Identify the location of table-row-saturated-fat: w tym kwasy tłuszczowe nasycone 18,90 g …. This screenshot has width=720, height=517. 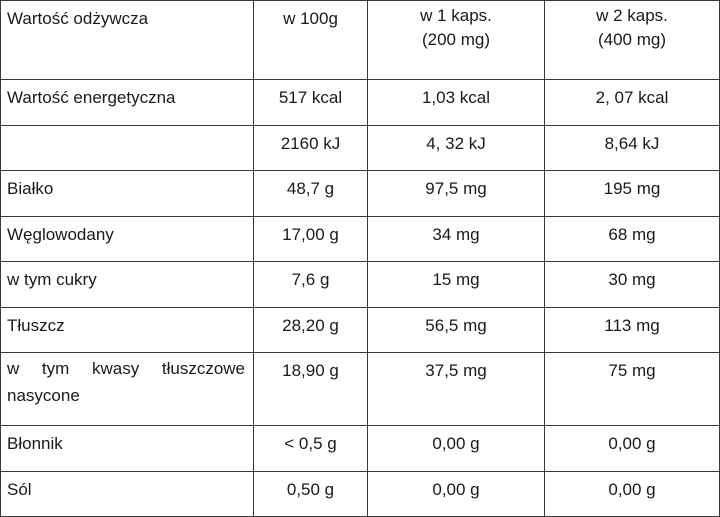
(360, 389).